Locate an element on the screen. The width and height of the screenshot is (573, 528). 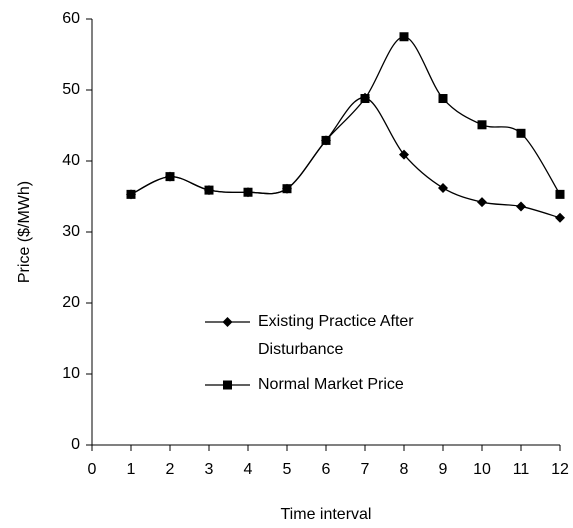
y-tick-label: 10 is located at coordinates (71, 373).